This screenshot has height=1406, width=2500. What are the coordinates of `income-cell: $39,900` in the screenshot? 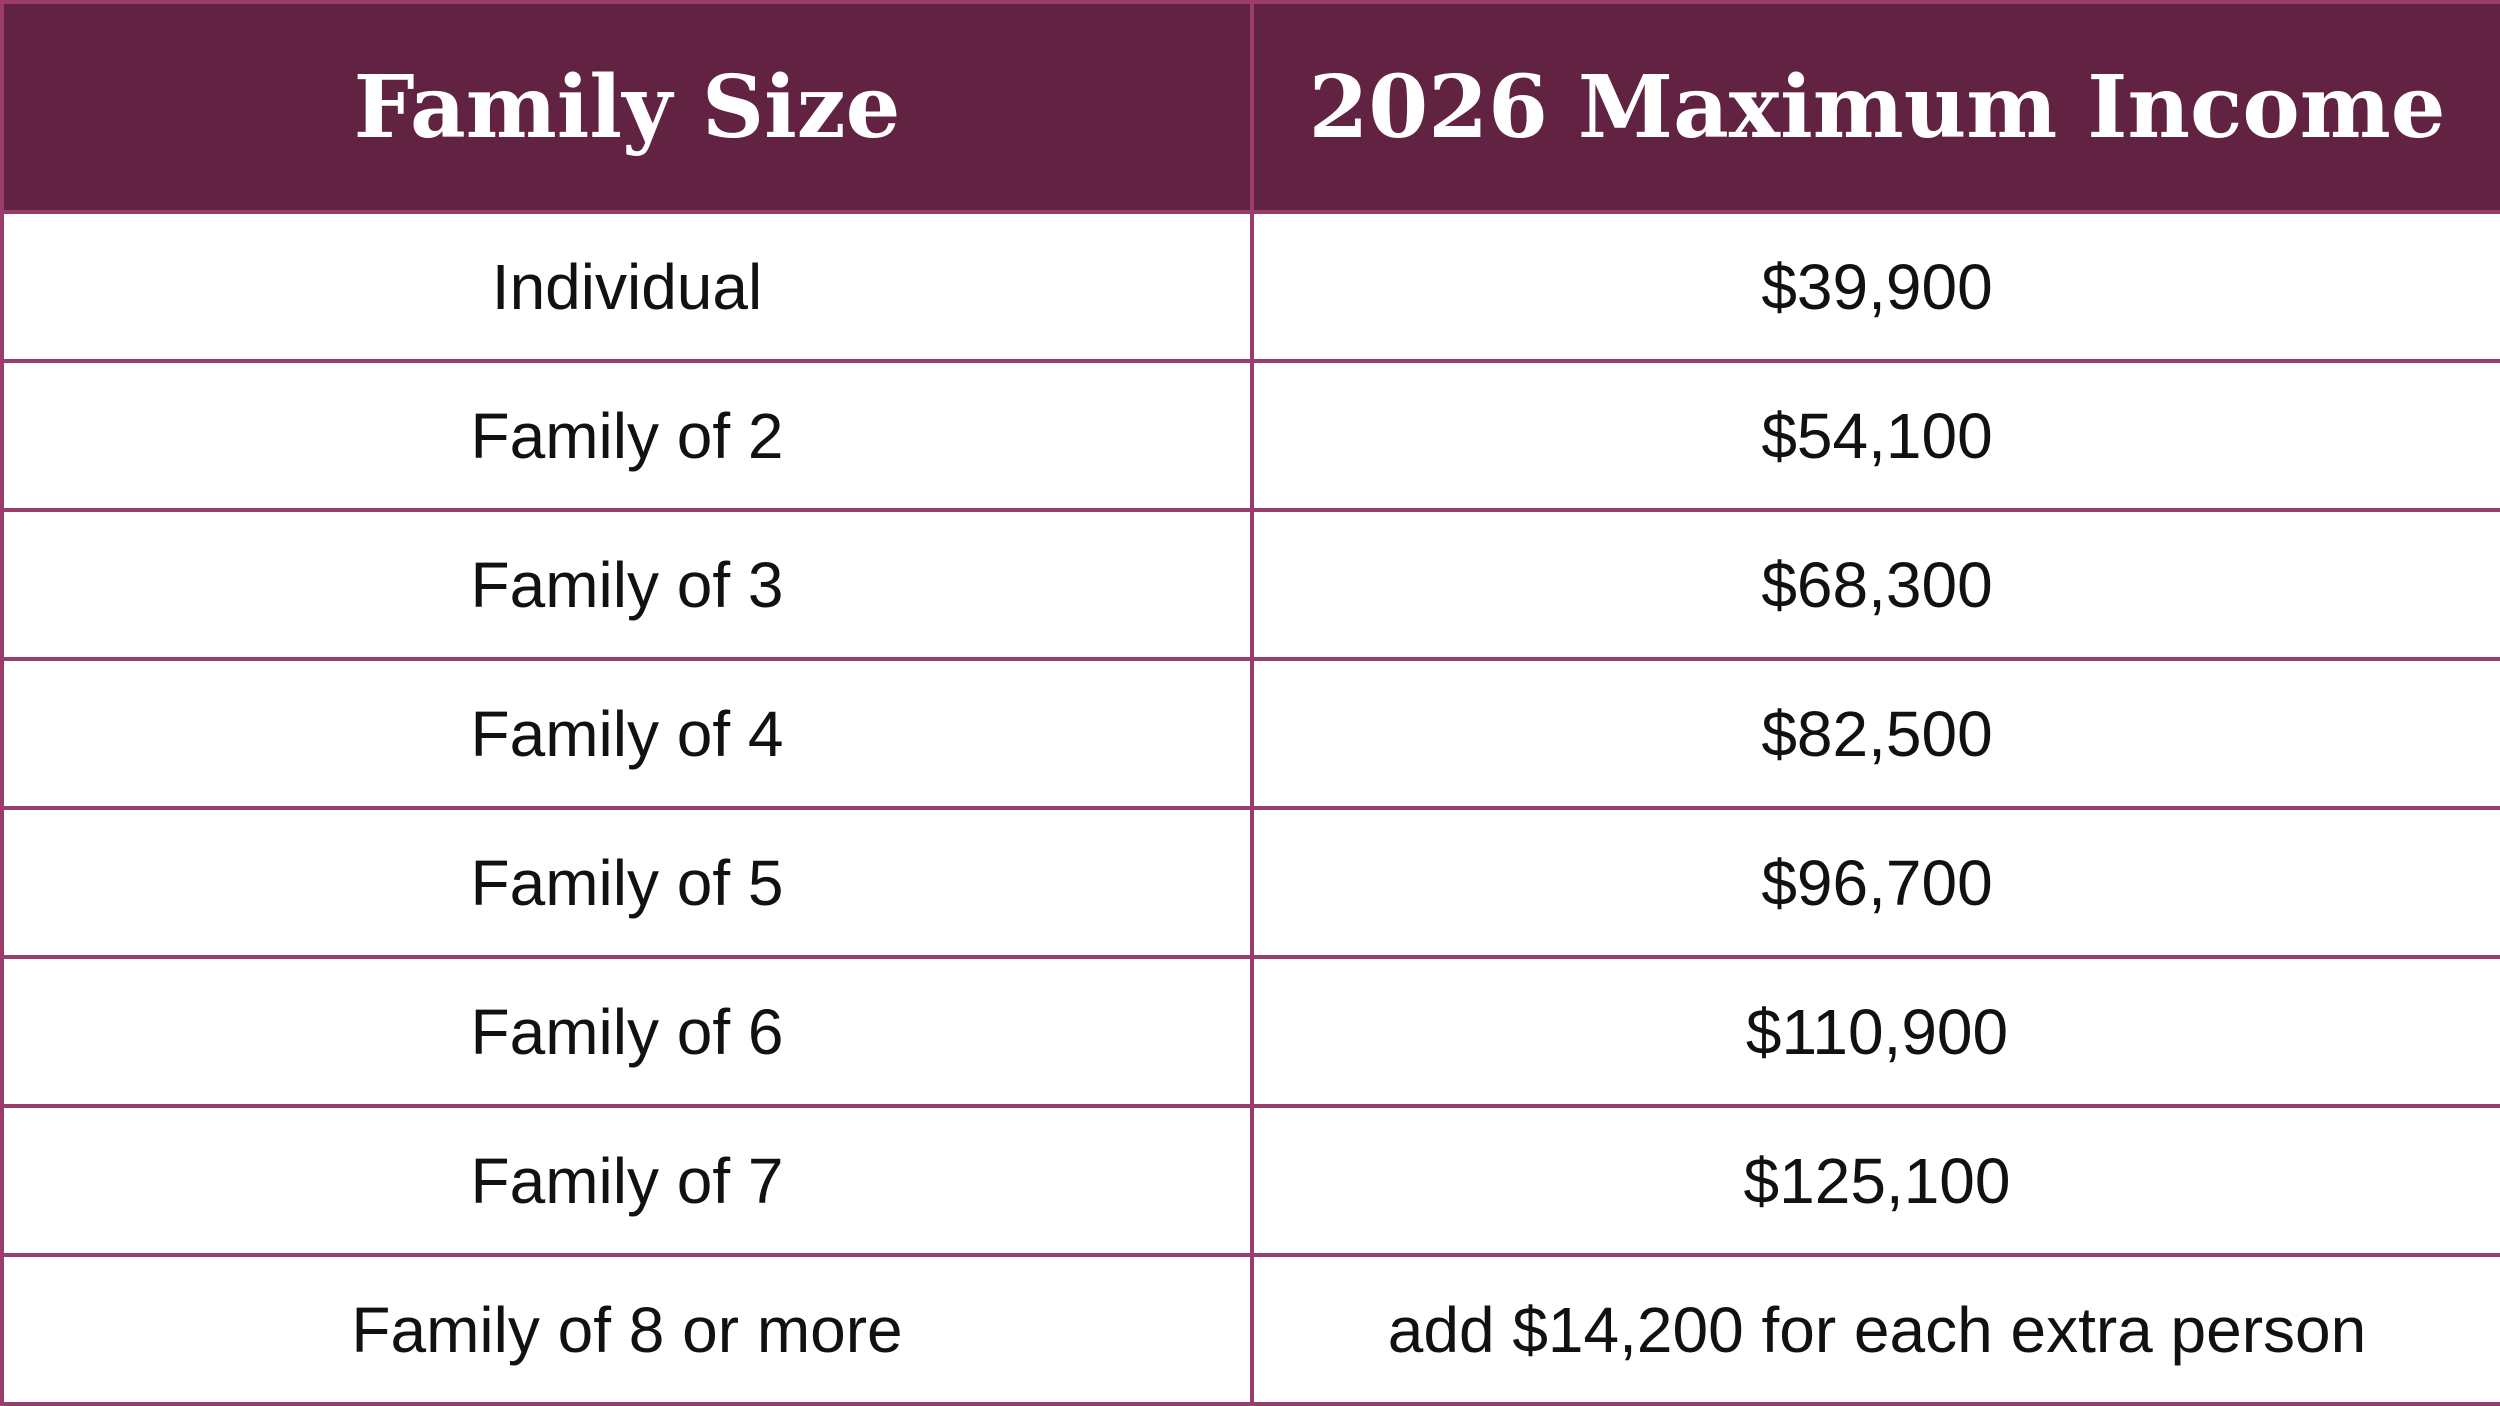 It's located at (1875, 286).